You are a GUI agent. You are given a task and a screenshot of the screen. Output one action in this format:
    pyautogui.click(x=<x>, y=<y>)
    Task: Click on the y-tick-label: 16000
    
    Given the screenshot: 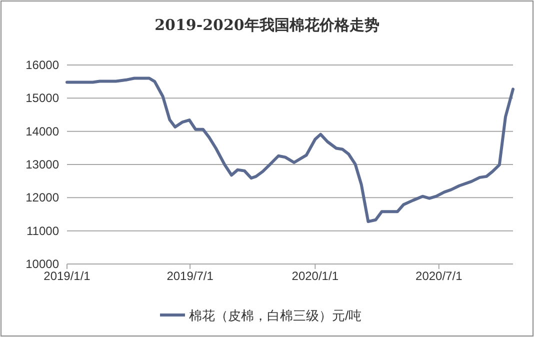 What is the action you would take?
    pyautogui.click(x=43, y=65)
    